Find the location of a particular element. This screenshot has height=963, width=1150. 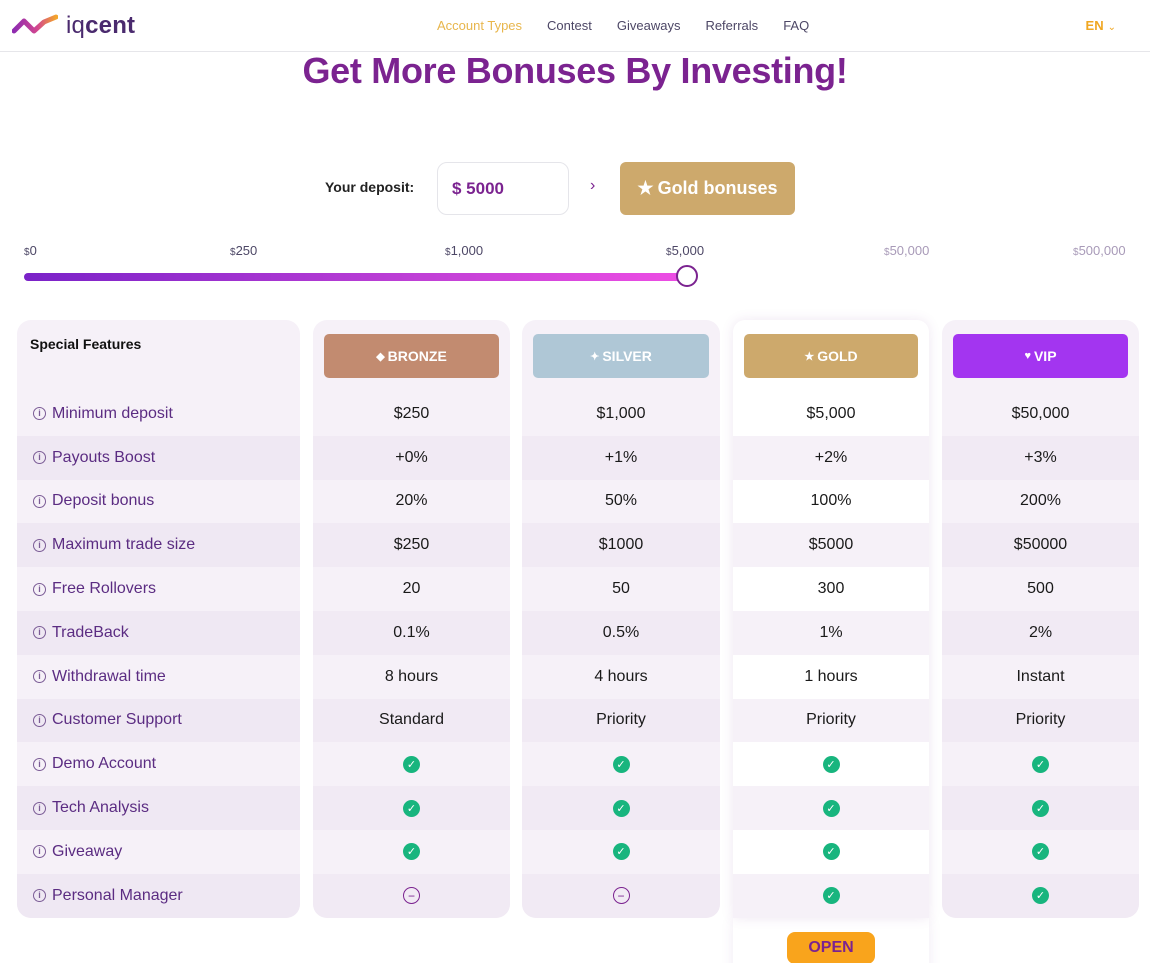

slider-tick-value: 1,000 is located at coordinates (467, 250).